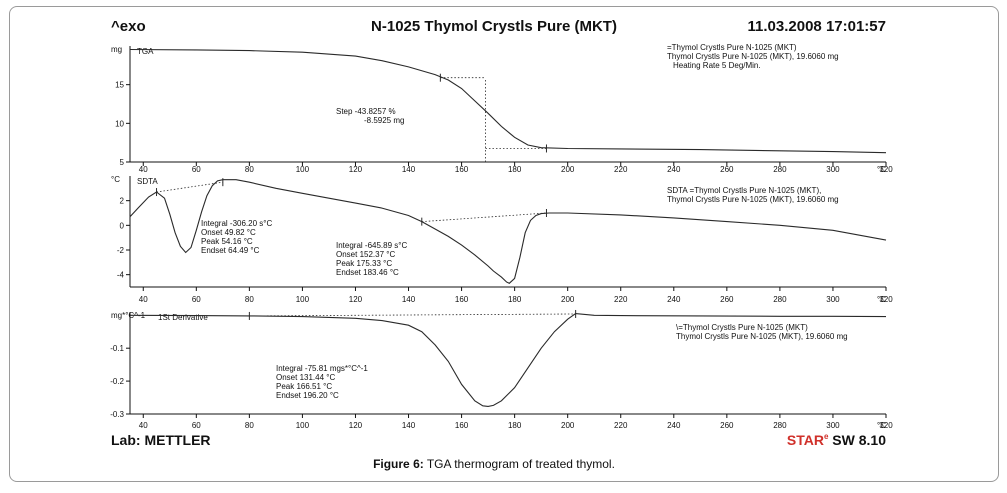 This screenshot has width=1007, height=493. What do you see at coordinates (122, 225) in the screenshot?
I see `y-tick-label: 0` at bounding box center [122, 225].